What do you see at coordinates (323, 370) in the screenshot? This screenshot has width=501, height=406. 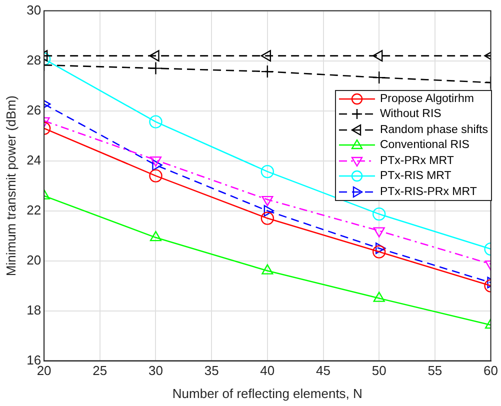 I see `x-tick-label: 45` at bounding box center [323, 370].